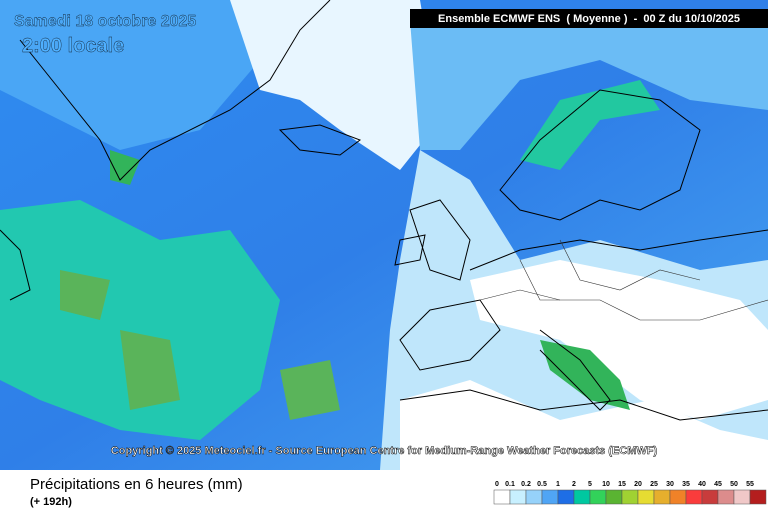  I want to click on legend-label: 10, so click(606, 484).